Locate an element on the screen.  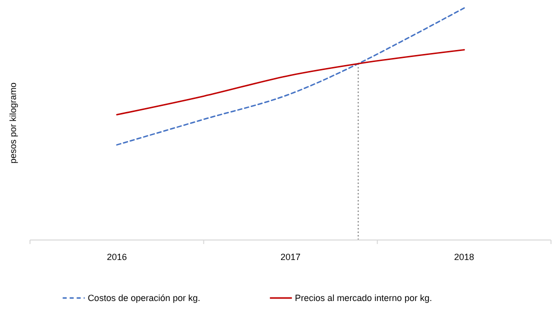
legend-label: Precios al mercado interno por kg. is located at coordinates (363, 298).